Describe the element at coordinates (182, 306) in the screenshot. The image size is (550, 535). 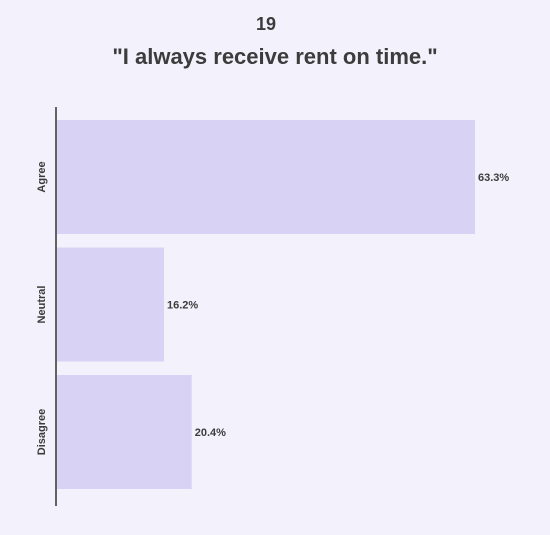
I see `data-label-neutral: 16.2%` at that location.